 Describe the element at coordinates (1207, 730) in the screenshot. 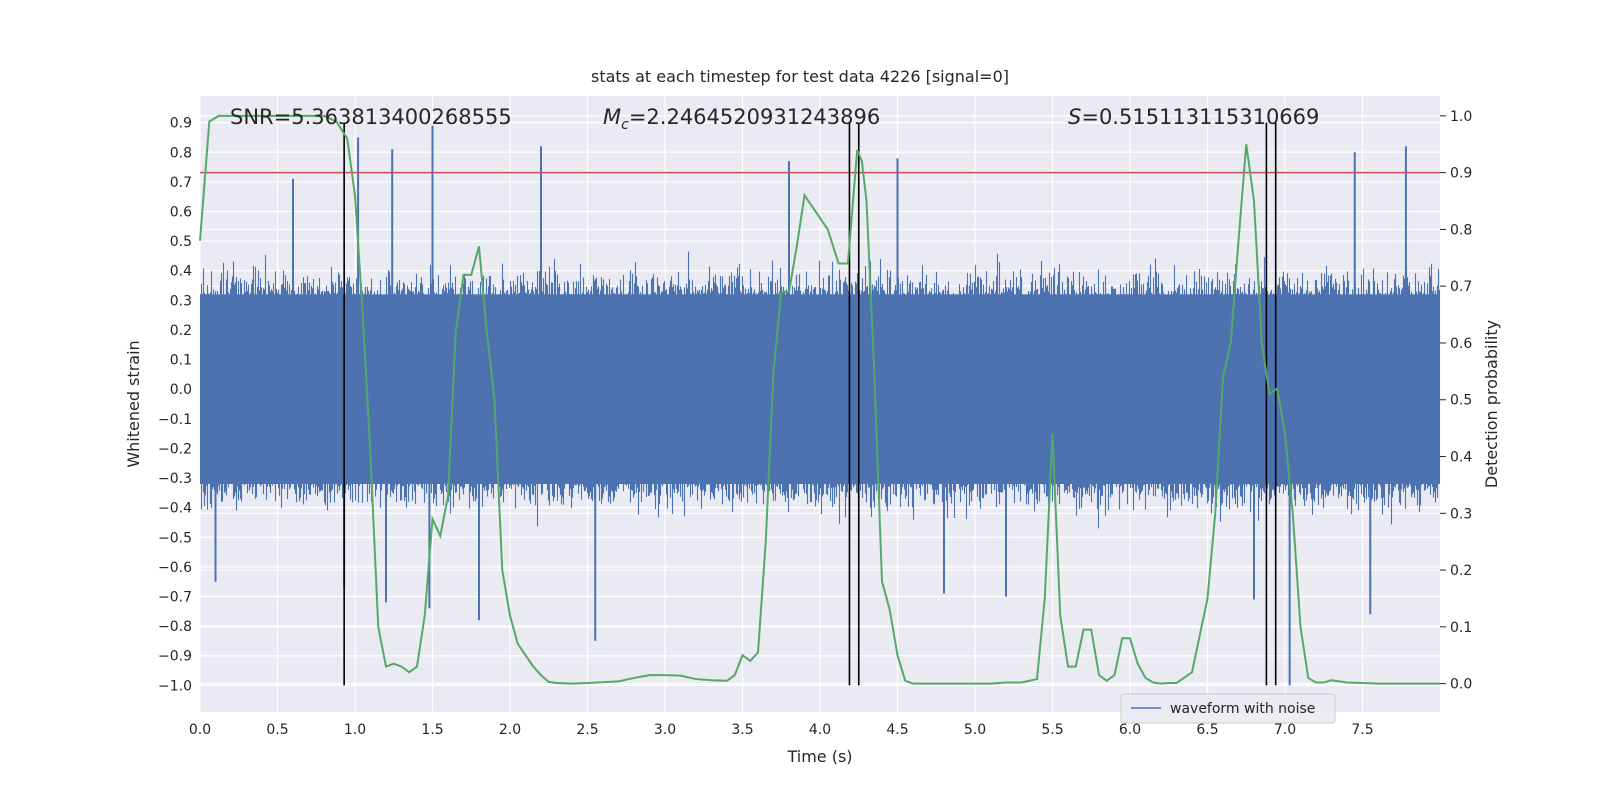

I see `x-tick-label: 6.5` at that location.